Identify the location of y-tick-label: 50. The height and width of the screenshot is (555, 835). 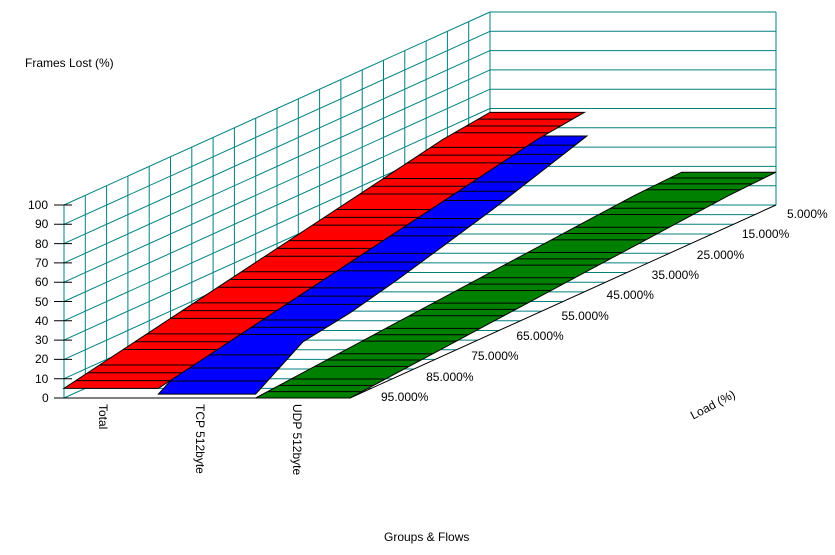
(42, 301).